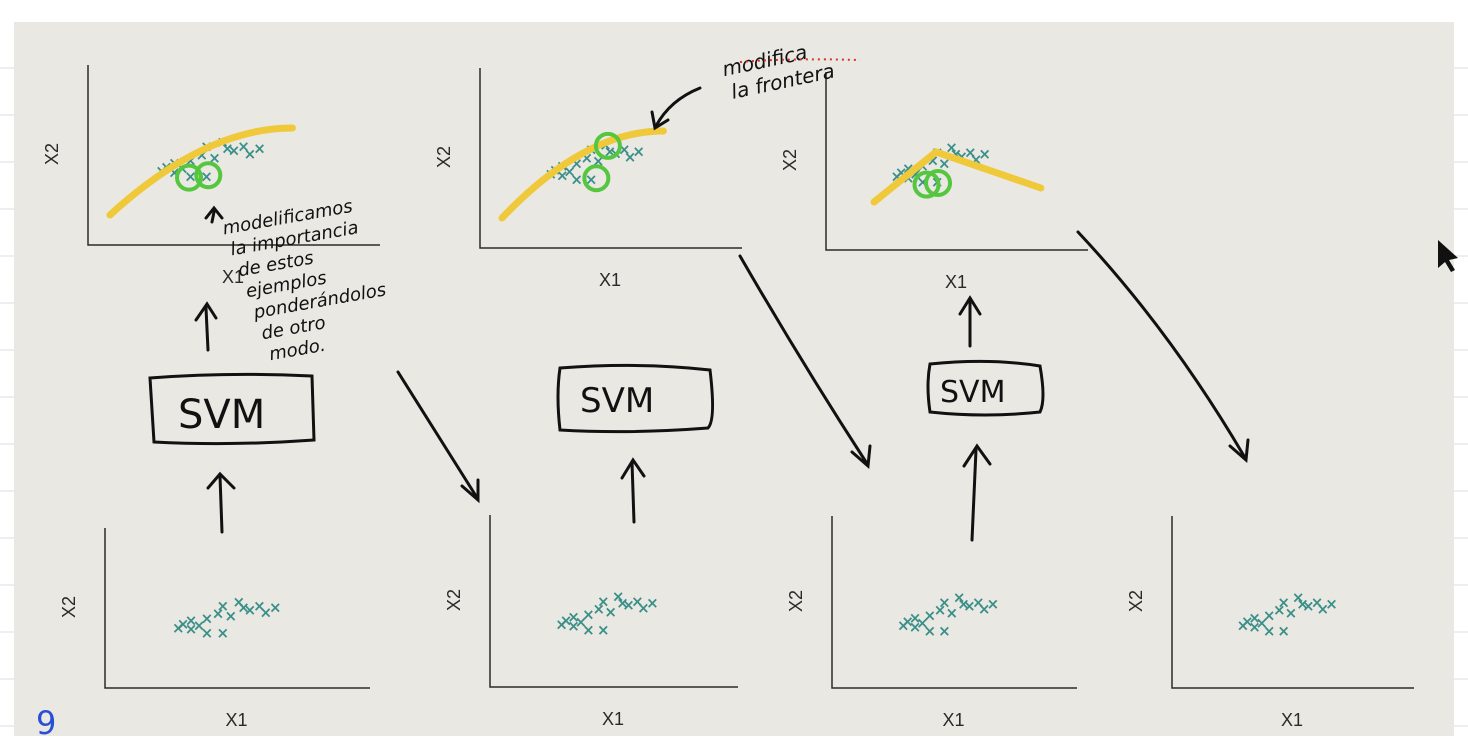 This screenshot has width=1468, height=754. What do you see at coordinates (617, 401) in the screenshot?
I see `svm-label-2: SVM` at bounding box center [617, 401].